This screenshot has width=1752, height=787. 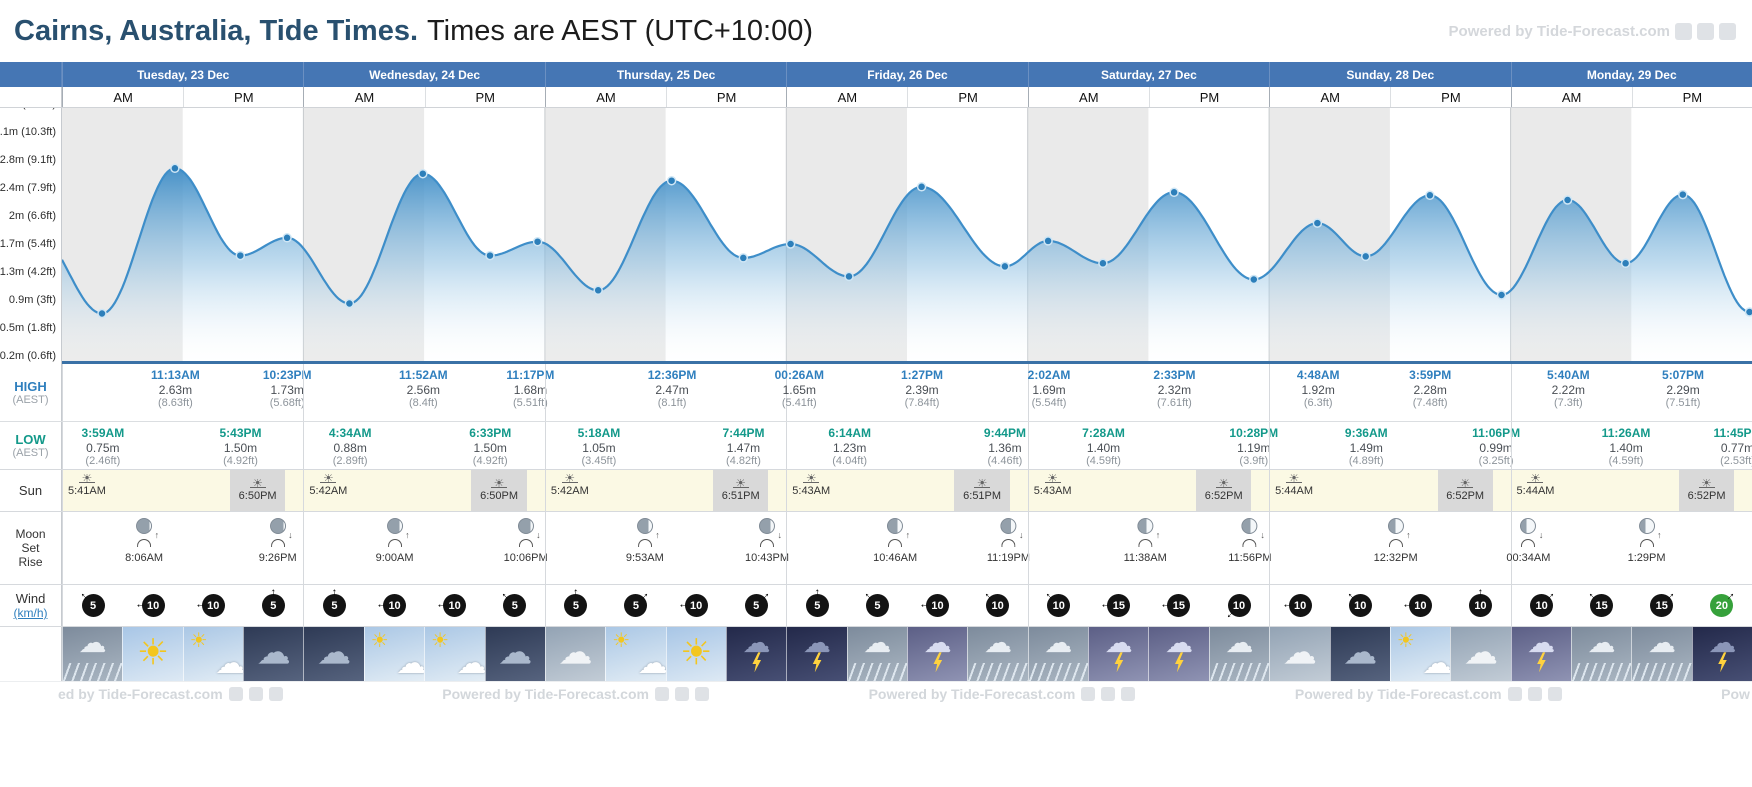 I want to click on high-tide-day-cell: 11:13AM 2.63m (8.63ft) 10:23PM 1.73m (5.68ft), so click(x=187, y=392).